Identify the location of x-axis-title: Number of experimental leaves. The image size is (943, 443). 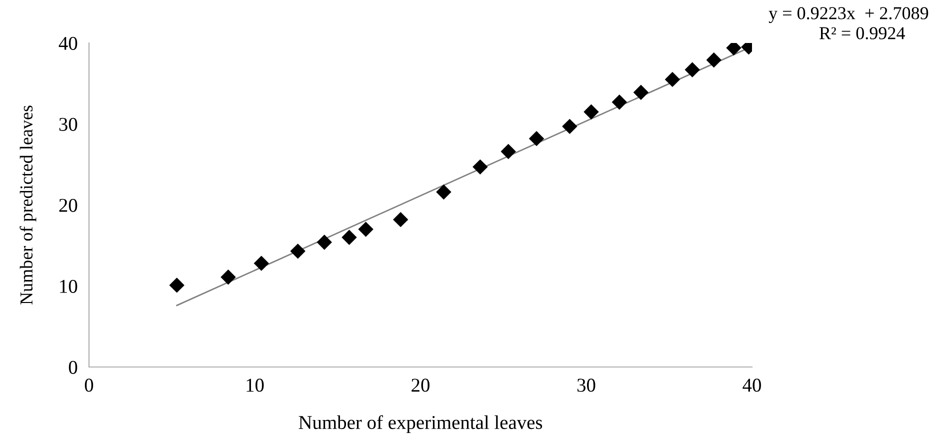
(420, 424).